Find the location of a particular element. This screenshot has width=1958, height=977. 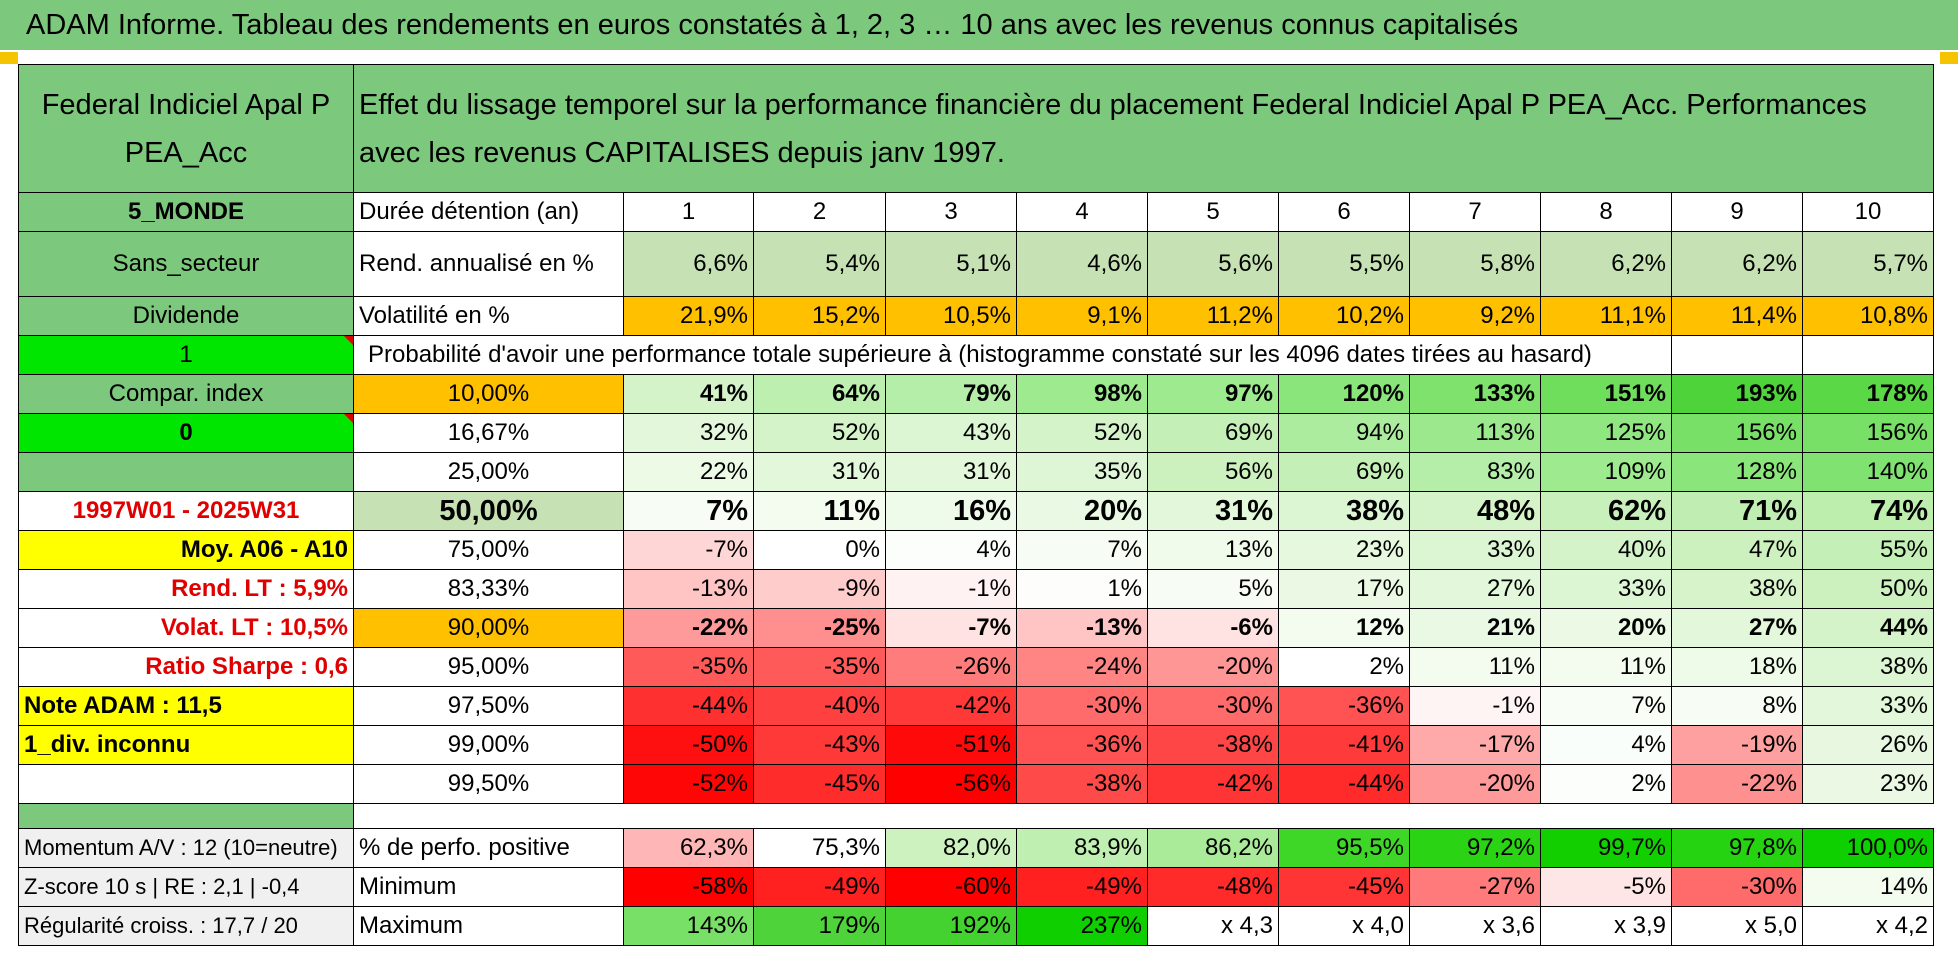

minimum-cell: 14% is located at coordinates (1868, 887).